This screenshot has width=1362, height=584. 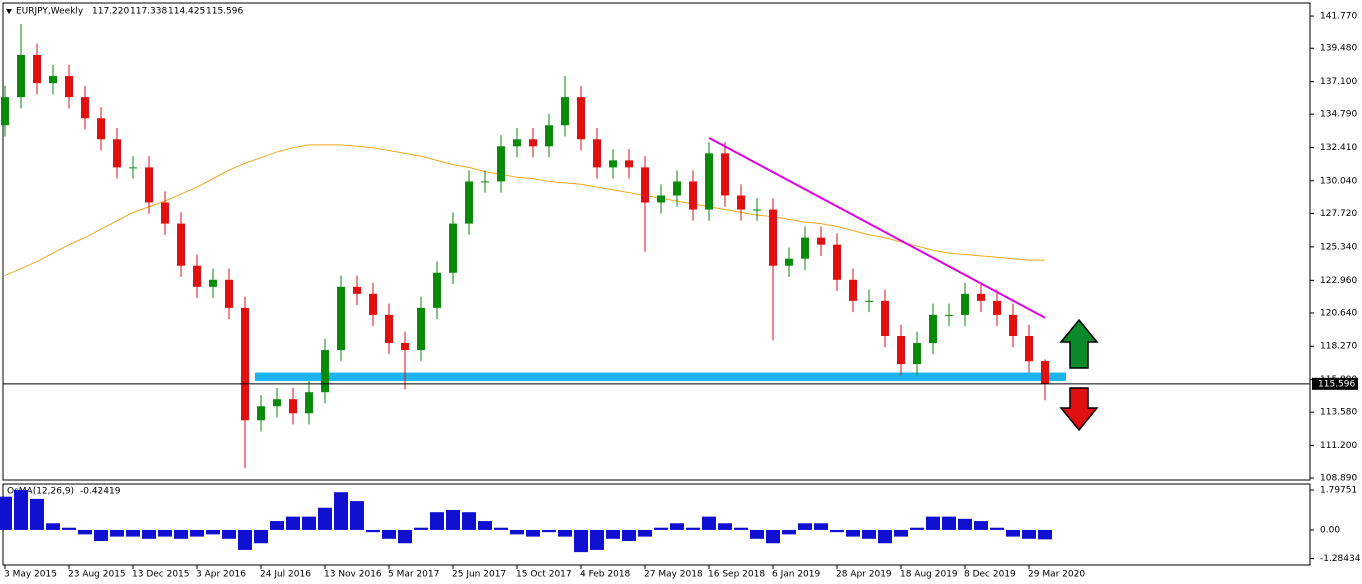 I want to click on y-tick-label: -1.28434, so click(x=1340, y=559).